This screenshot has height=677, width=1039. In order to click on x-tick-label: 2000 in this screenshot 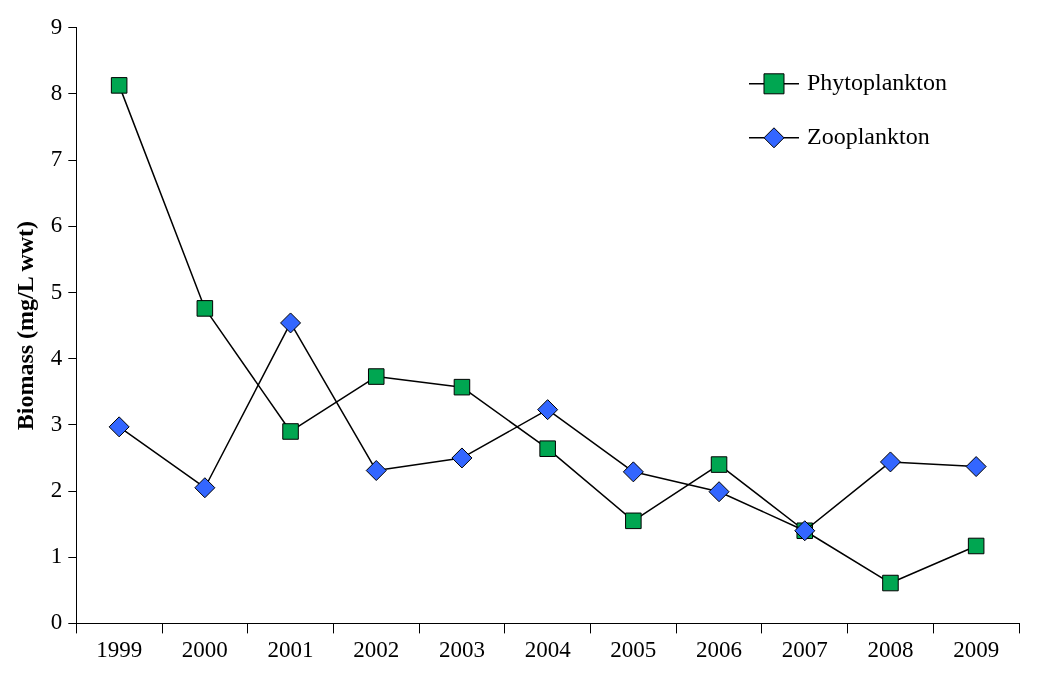, I will do `click(204, 650)`.